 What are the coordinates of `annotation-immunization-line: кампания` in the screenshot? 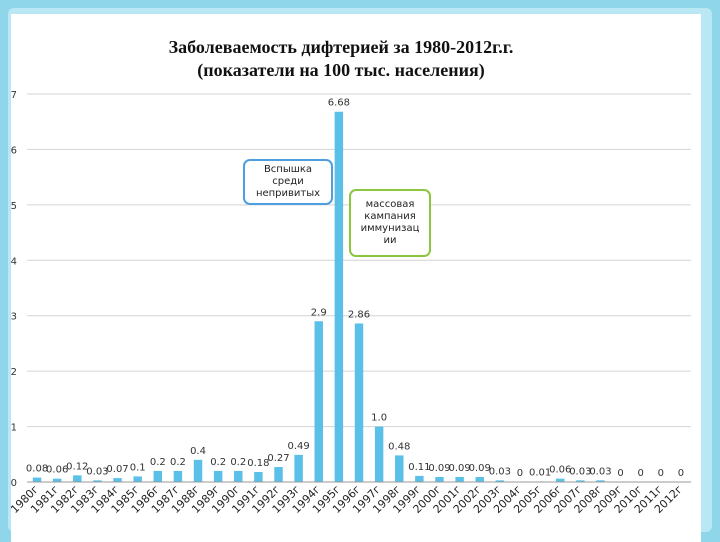 It's located at (390, 216).